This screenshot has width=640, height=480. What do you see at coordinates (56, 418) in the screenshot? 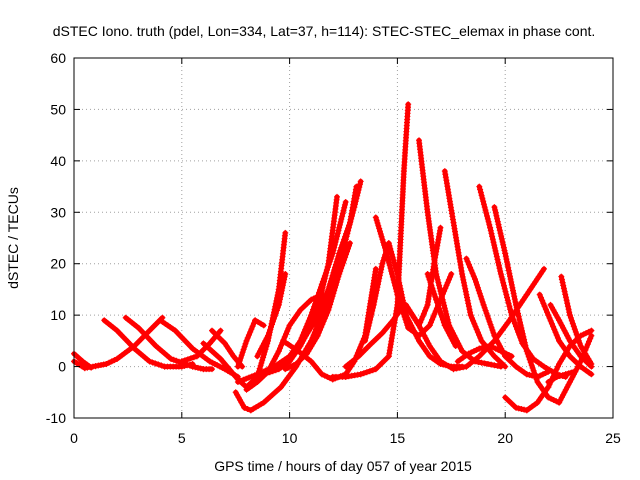
I see `y-tick-label: -10` at bounding box center [56, 418].